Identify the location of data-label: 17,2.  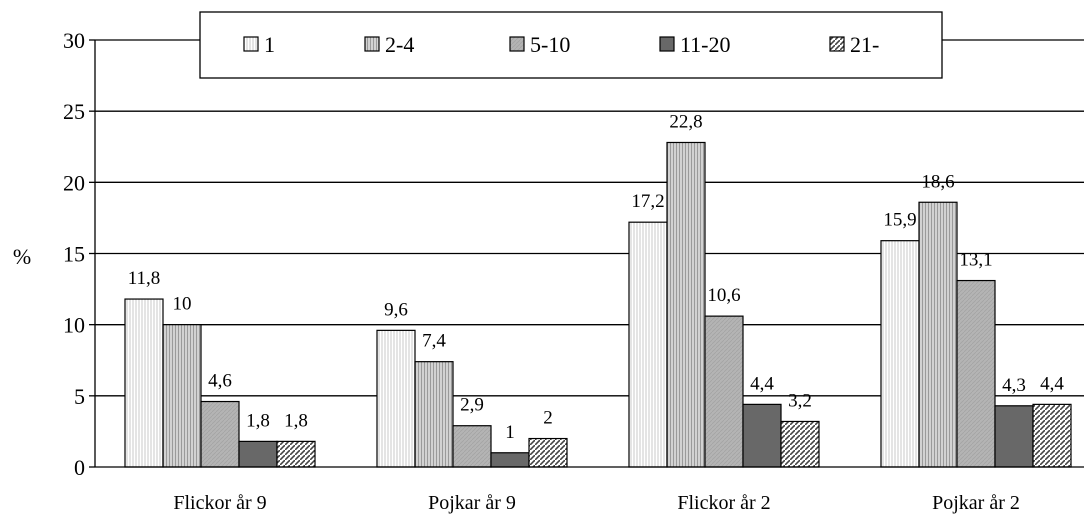
(647, 201).